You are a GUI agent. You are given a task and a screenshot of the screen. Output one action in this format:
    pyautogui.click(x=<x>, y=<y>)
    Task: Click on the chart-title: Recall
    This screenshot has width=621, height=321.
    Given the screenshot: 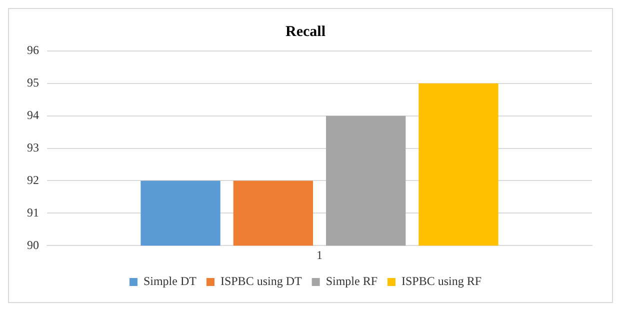 What is the action you would take?
    pyautogui.click(x=306, y=32)
    